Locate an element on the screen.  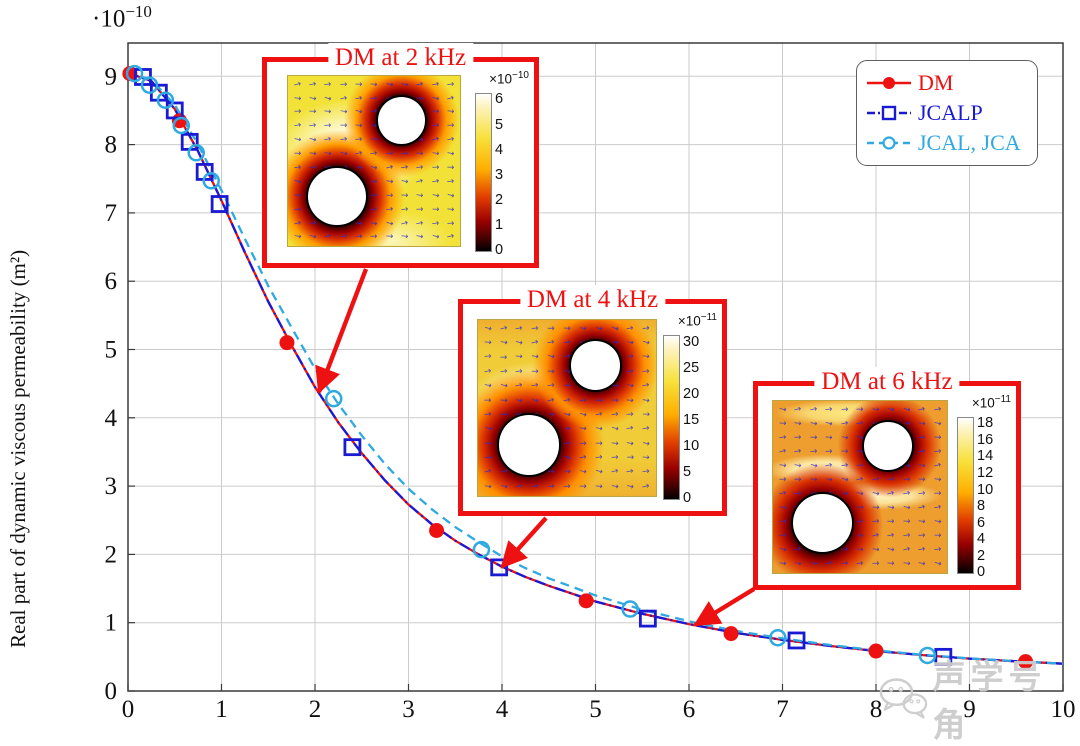
watermark-text: 声学号角 is located at coordinates (989, 700).